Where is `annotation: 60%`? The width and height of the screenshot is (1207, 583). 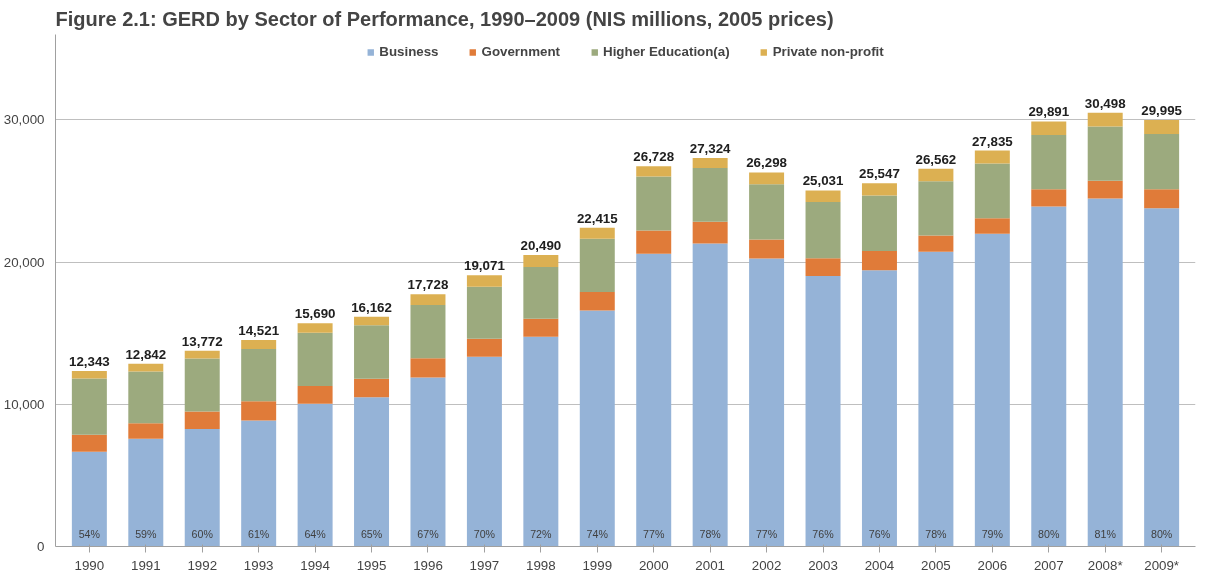 annotation: 60% is located at coordinates (202, 534).